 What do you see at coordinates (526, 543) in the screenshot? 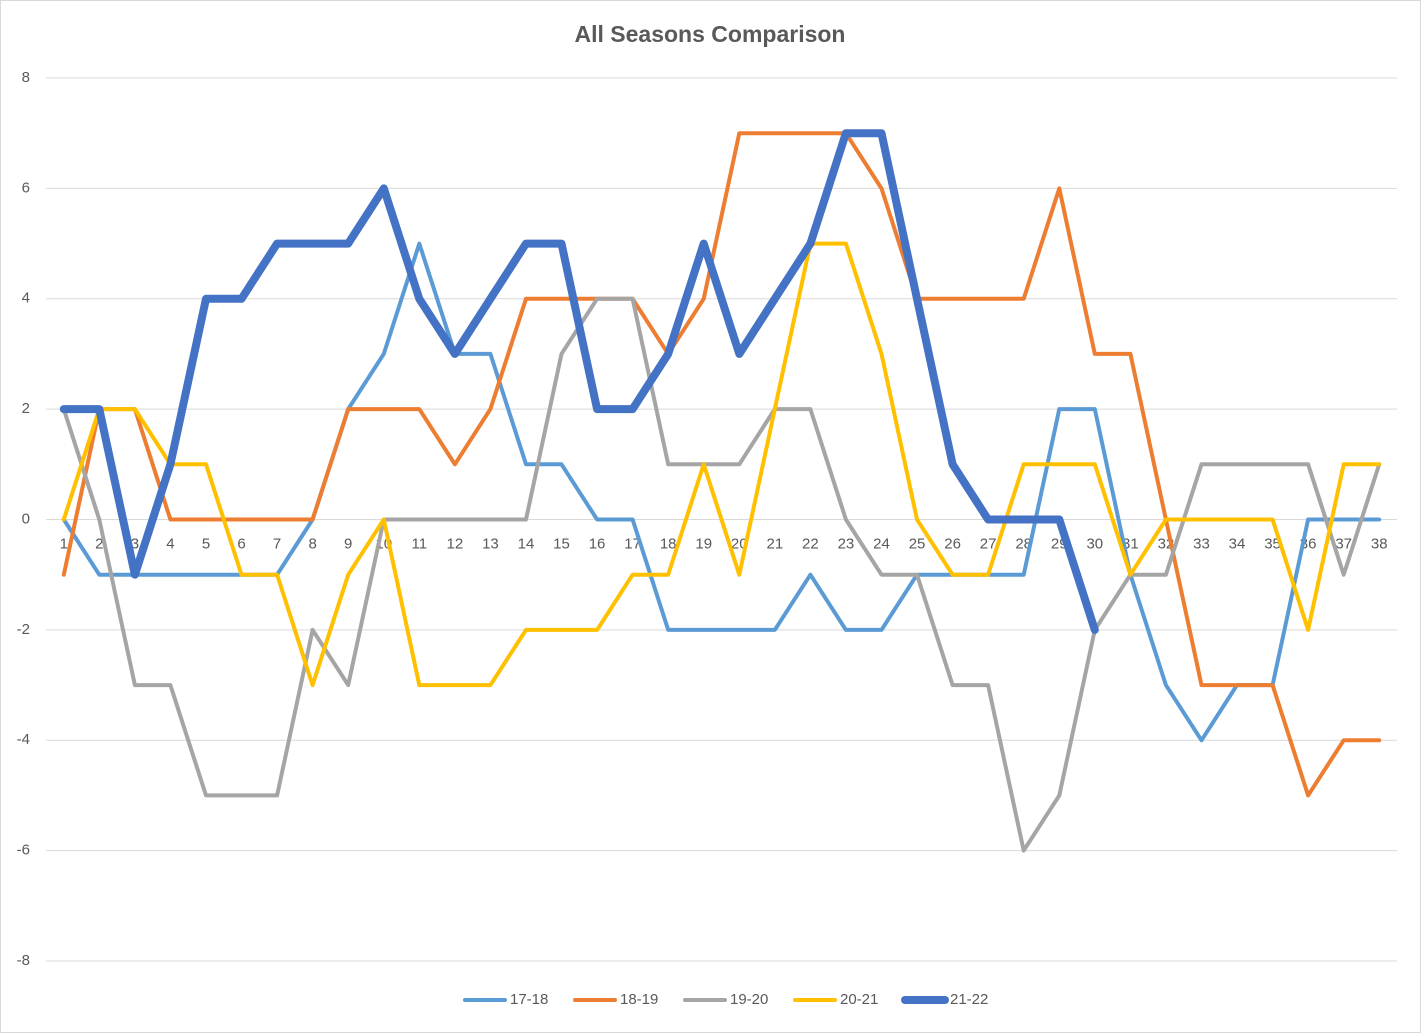
I see `x-tick-label: 14` at bounding box center [526, 543].